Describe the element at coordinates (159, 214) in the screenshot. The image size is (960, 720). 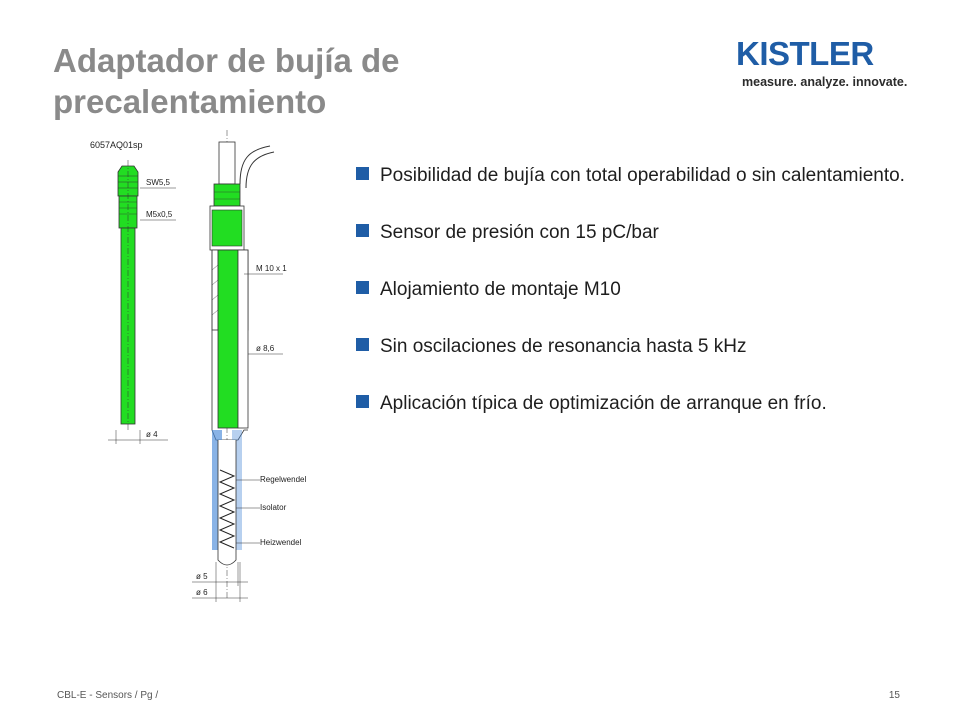
I see `m5-label: M5x0,5` at that location.